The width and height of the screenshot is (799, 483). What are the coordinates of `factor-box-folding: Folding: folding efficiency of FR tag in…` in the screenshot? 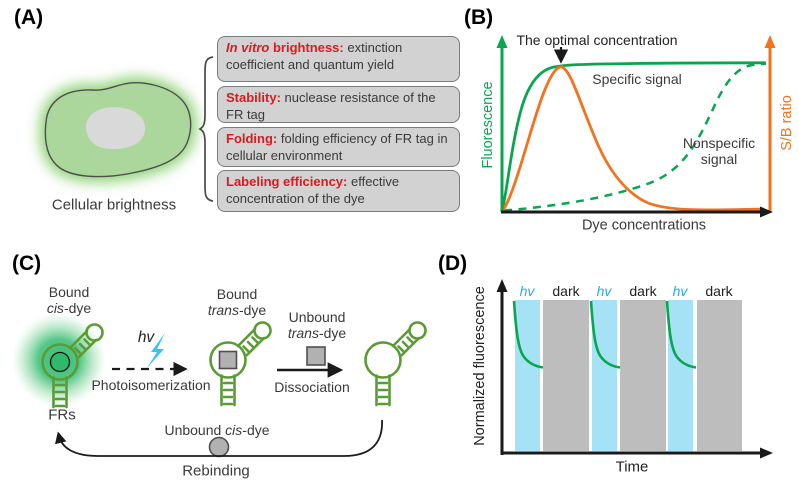 It's located at (338, 147).